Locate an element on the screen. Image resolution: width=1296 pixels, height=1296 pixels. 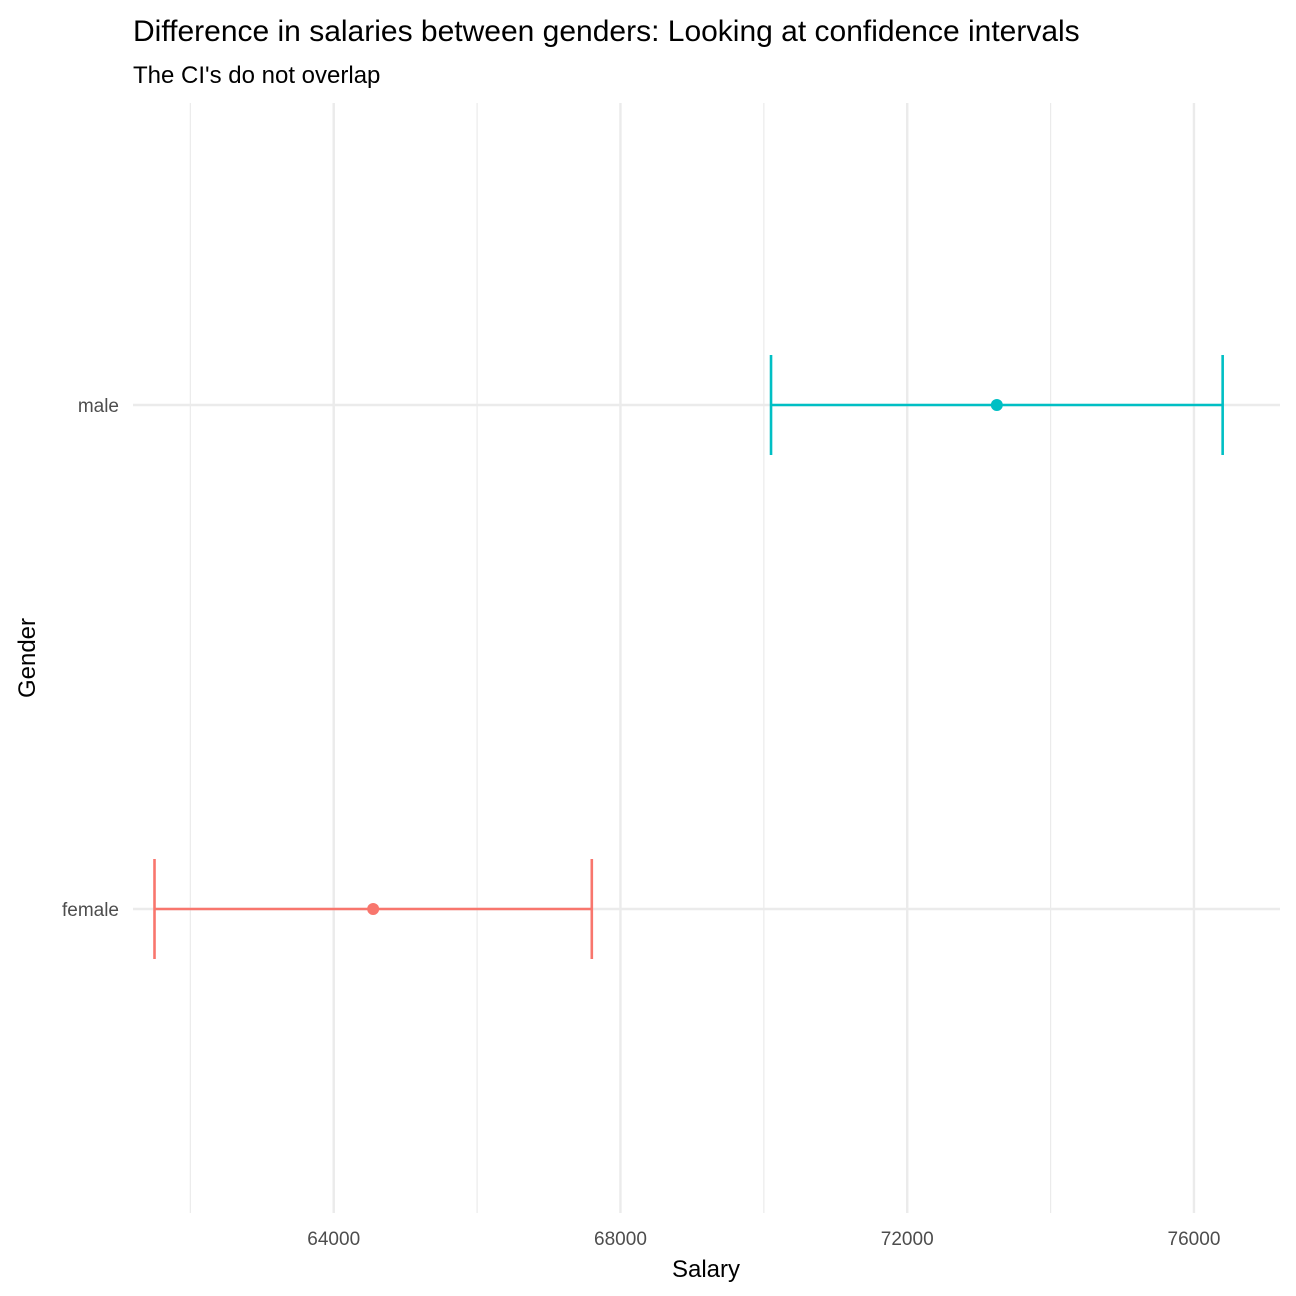
y-axis-title: Gender is located at coordinates (27, 658).